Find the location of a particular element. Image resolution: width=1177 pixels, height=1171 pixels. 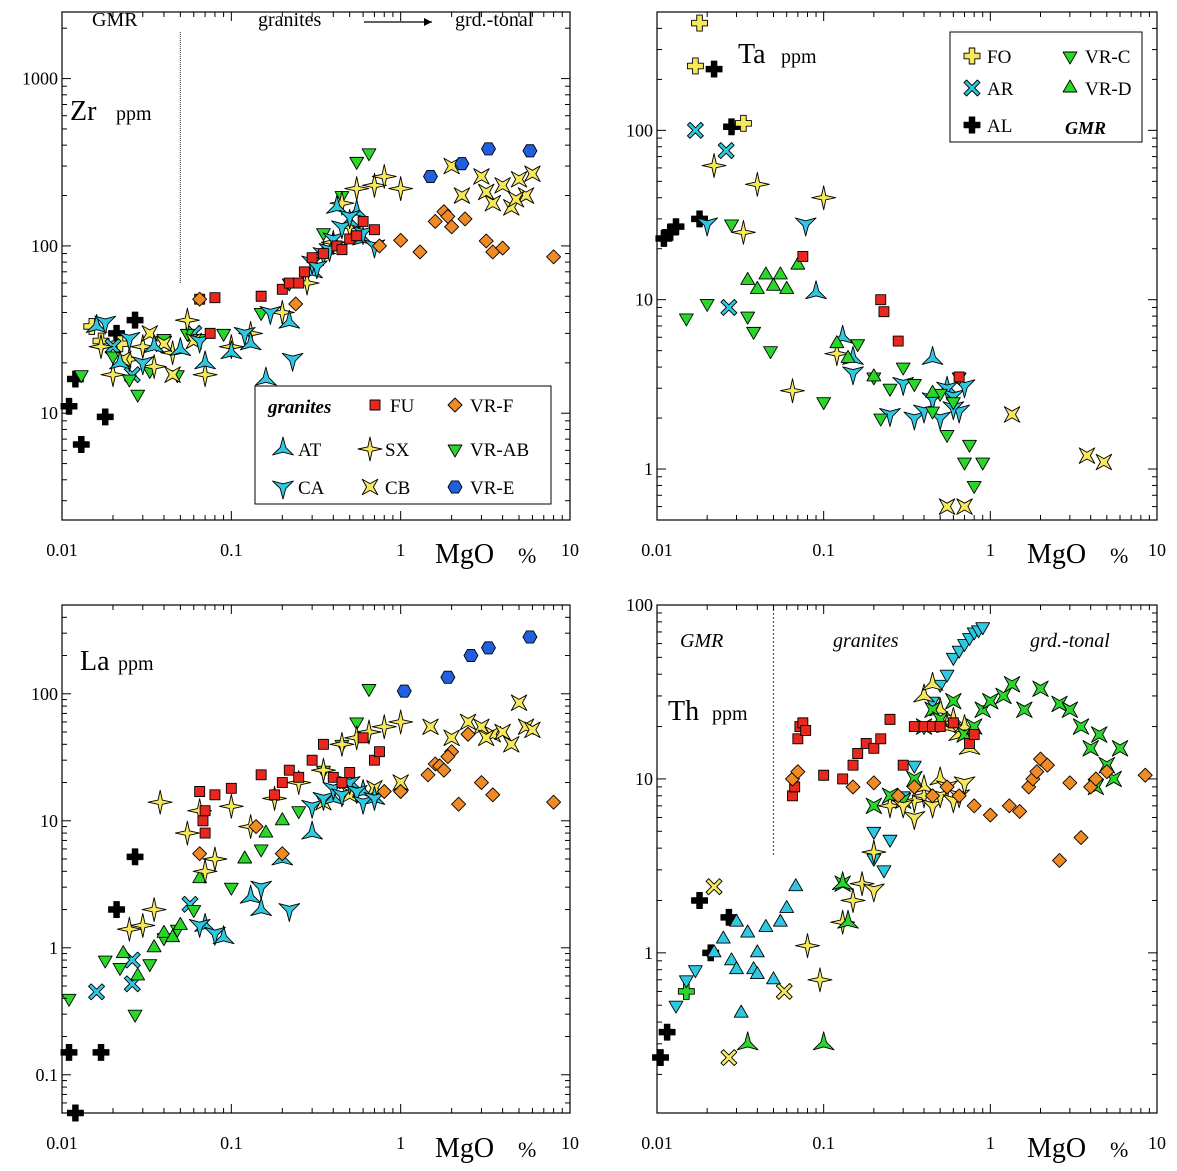

ta-legend-box is located at coordinates (1046, 87).